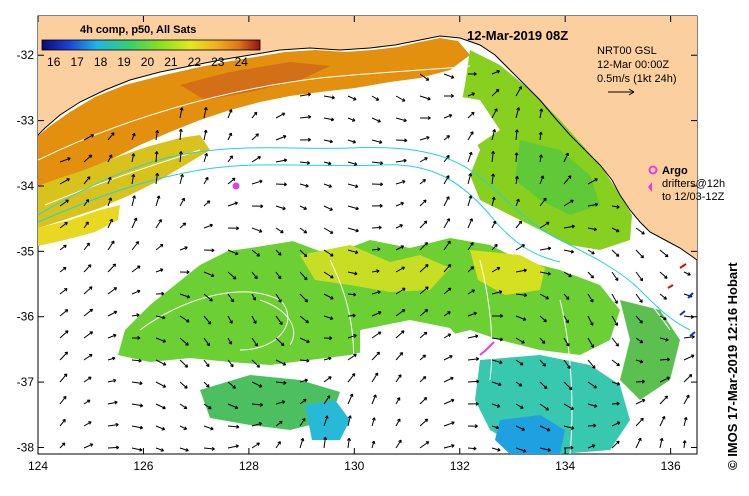 The width and height of the screenshot is (749, 496). Describe the element at coordinates (681, 300) in the screenshot. I see `drifters-east` at that location.